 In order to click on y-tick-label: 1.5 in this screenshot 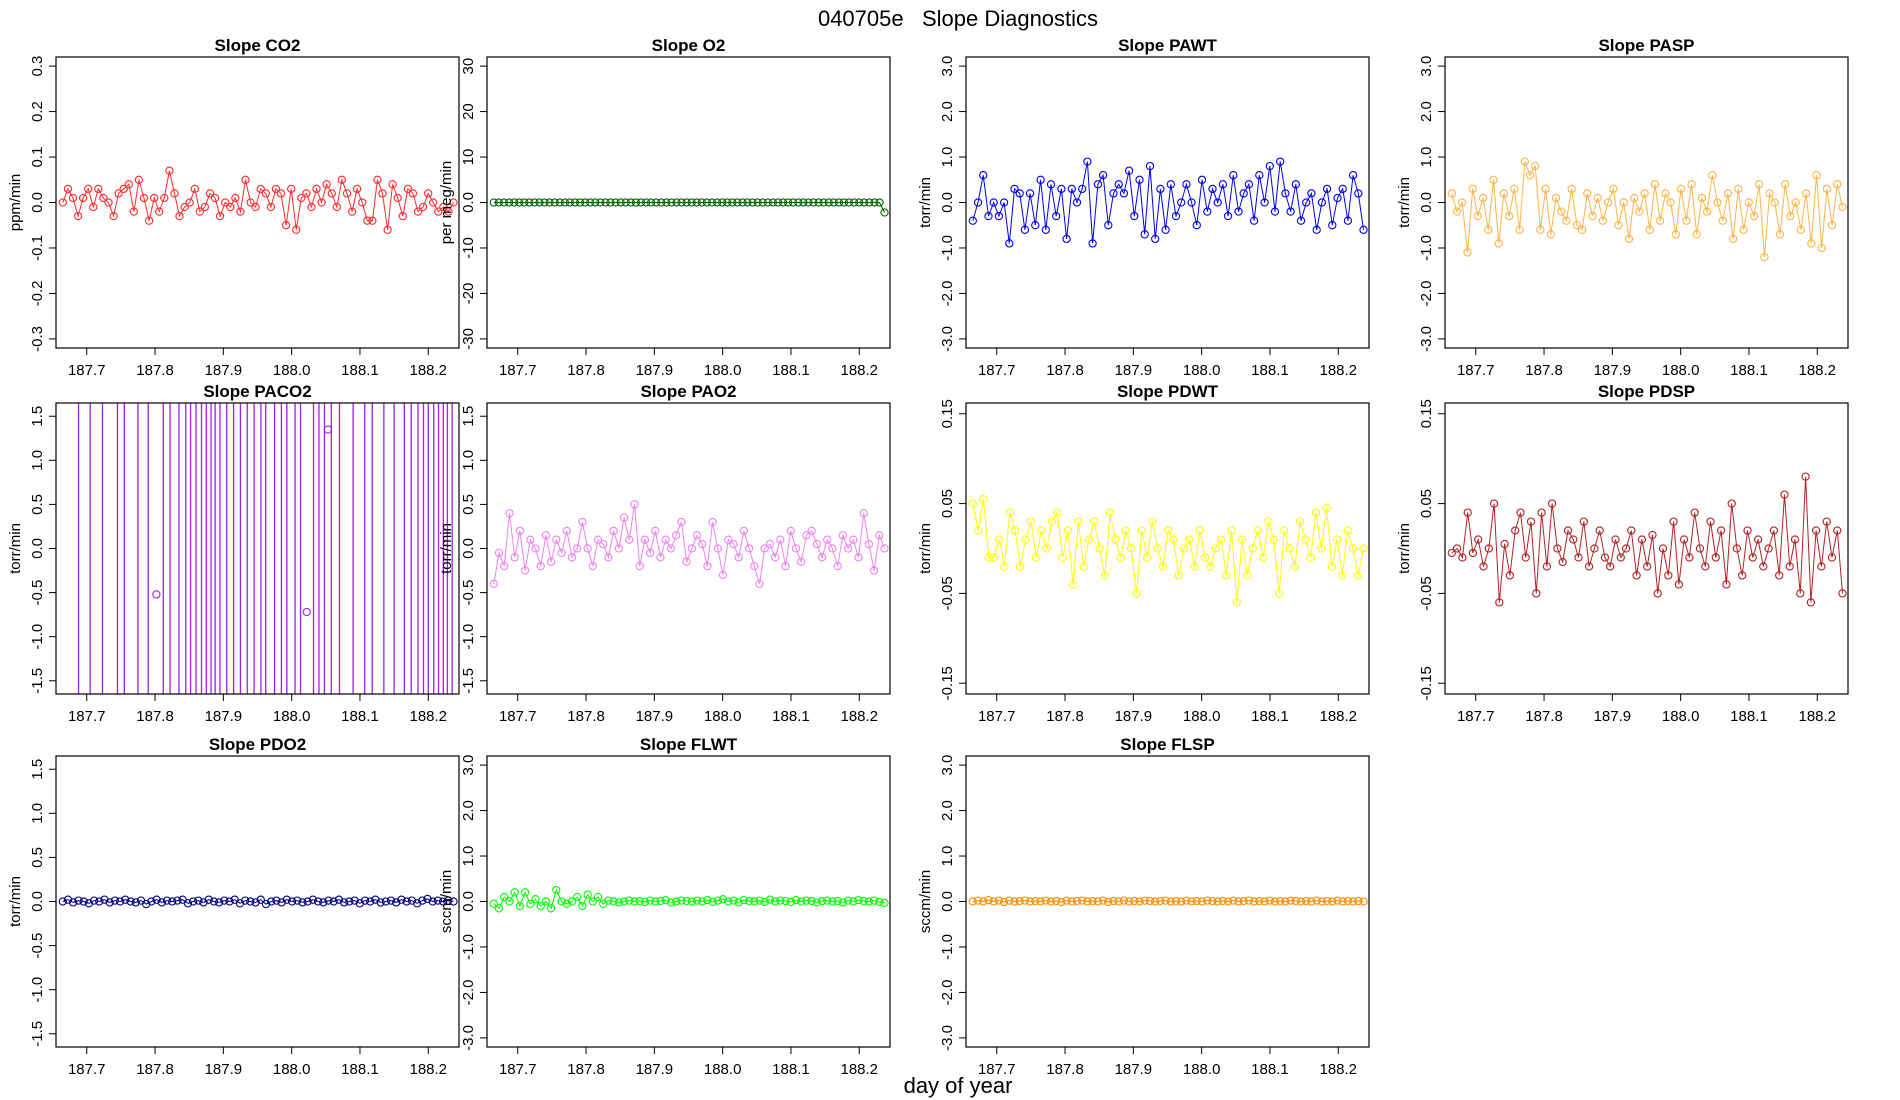, I will do `click(37, 416)`.